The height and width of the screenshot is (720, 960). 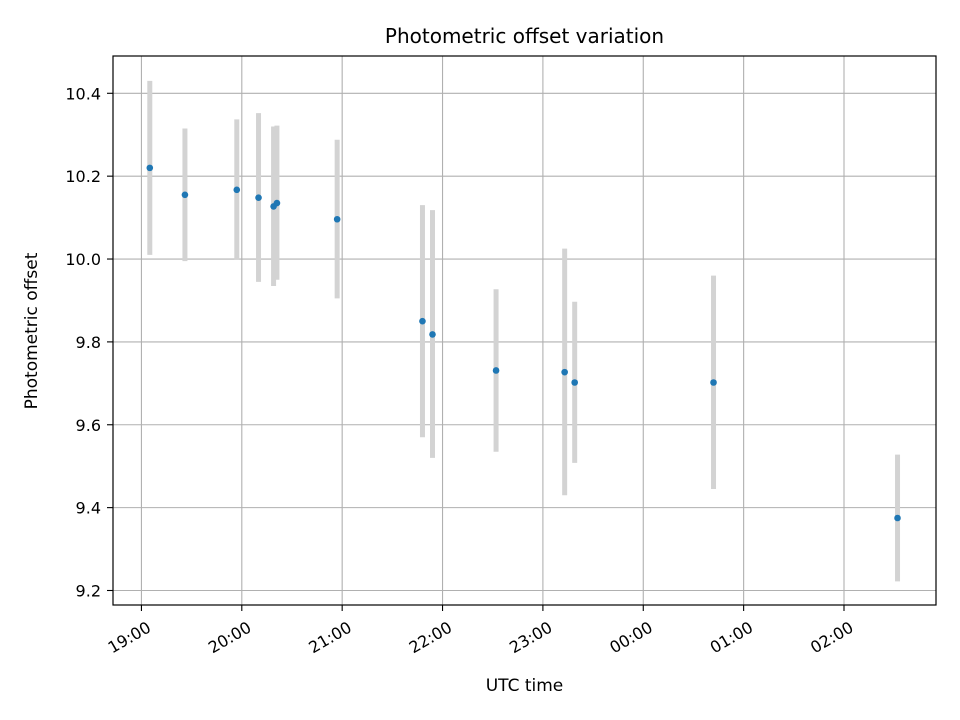 I want to click on y-tick-label: 9.8, so click(x=88, y=342).